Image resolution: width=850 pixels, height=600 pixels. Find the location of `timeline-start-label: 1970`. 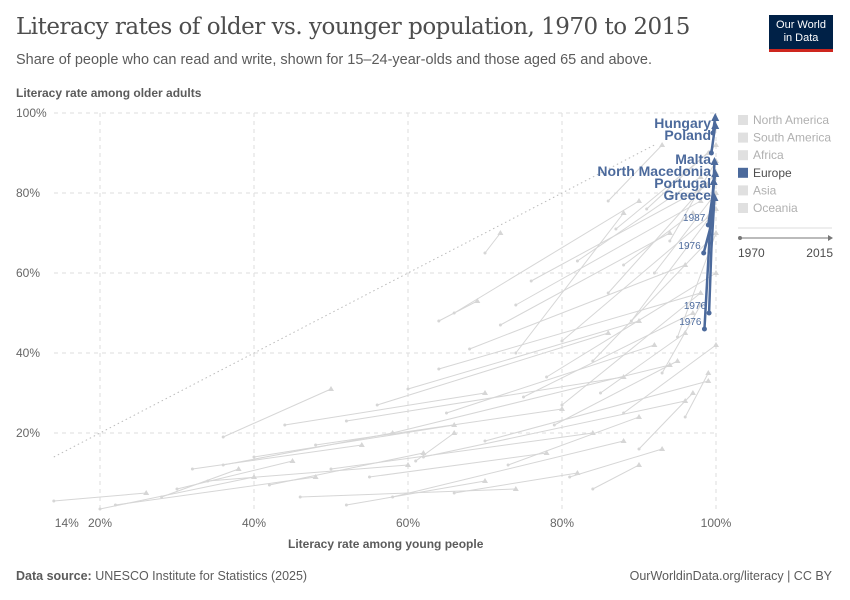

timeline-start-label: 1970 is located at coordinates (751, 253).